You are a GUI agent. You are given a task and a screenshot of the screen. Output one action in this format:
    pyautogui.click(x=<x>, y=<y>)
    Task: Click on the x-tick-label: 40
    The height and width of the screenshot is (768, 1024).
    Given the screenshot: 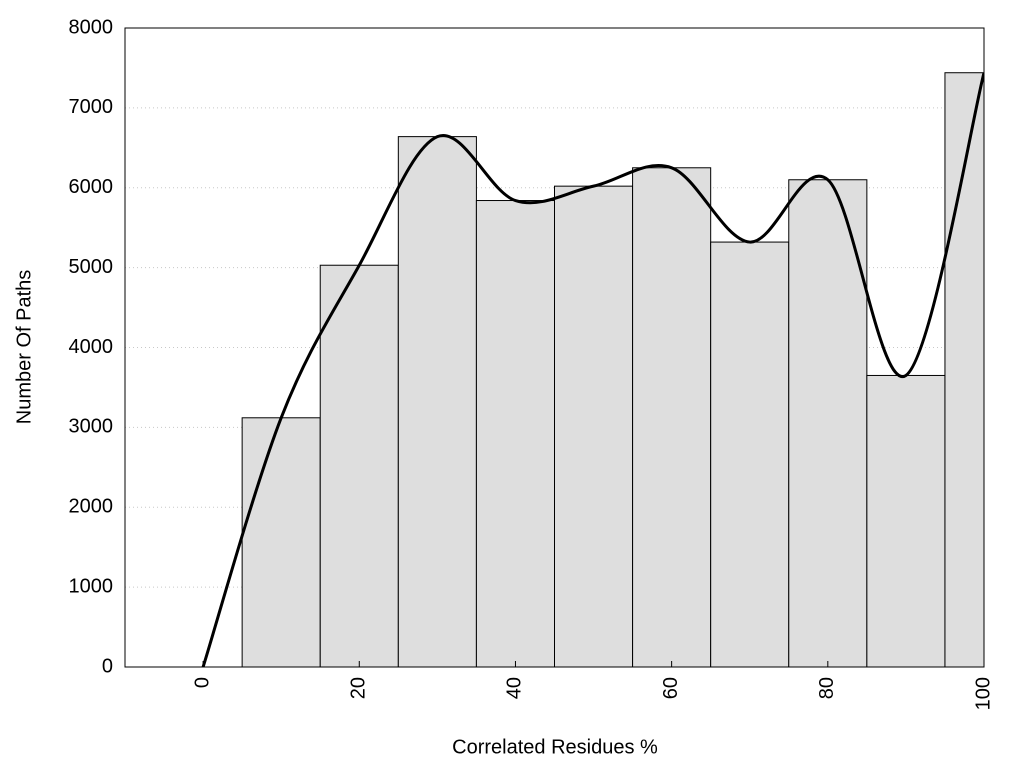 What is the action you would take?
    pyautogui.click(x=515, y=688)
    